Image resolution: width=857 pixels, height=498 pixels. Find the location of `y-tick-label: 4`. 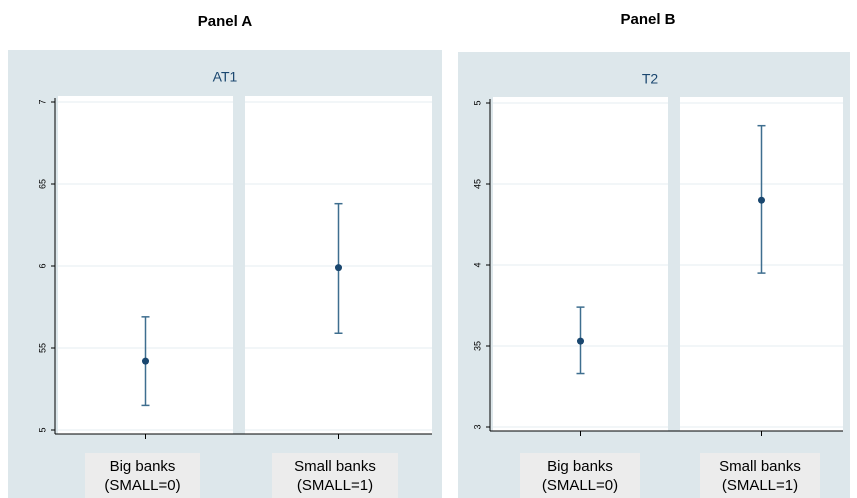

y-tick-label: 4 is located at coordinates (477, 264).